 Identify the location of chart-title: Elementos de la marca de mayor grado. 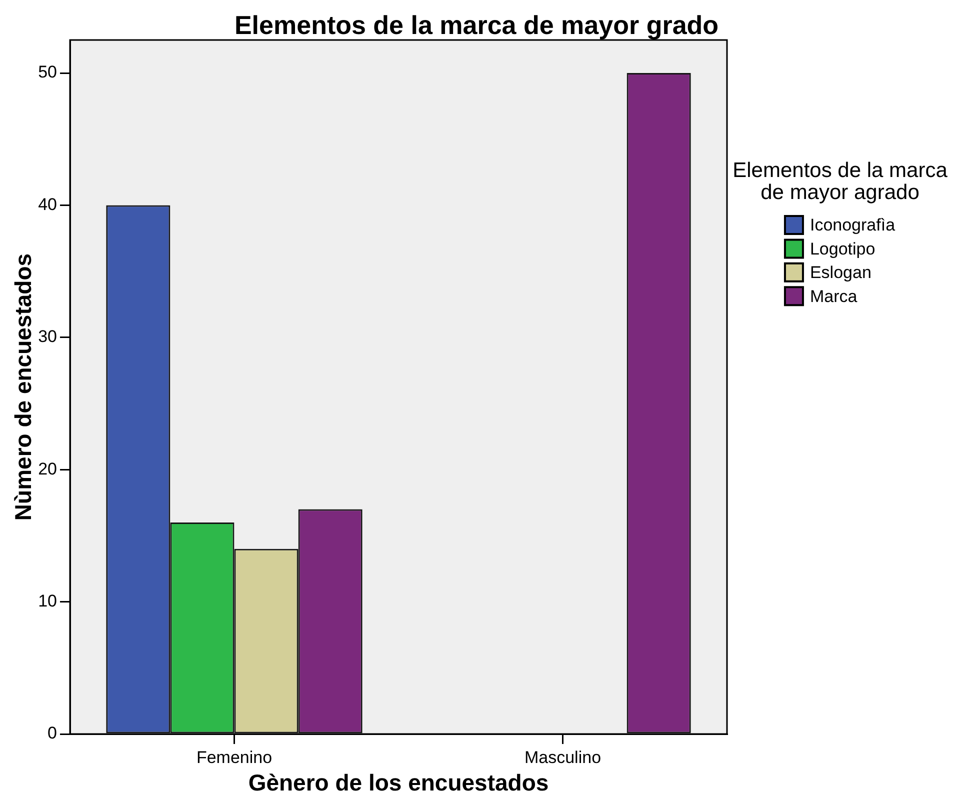
(476, 25).